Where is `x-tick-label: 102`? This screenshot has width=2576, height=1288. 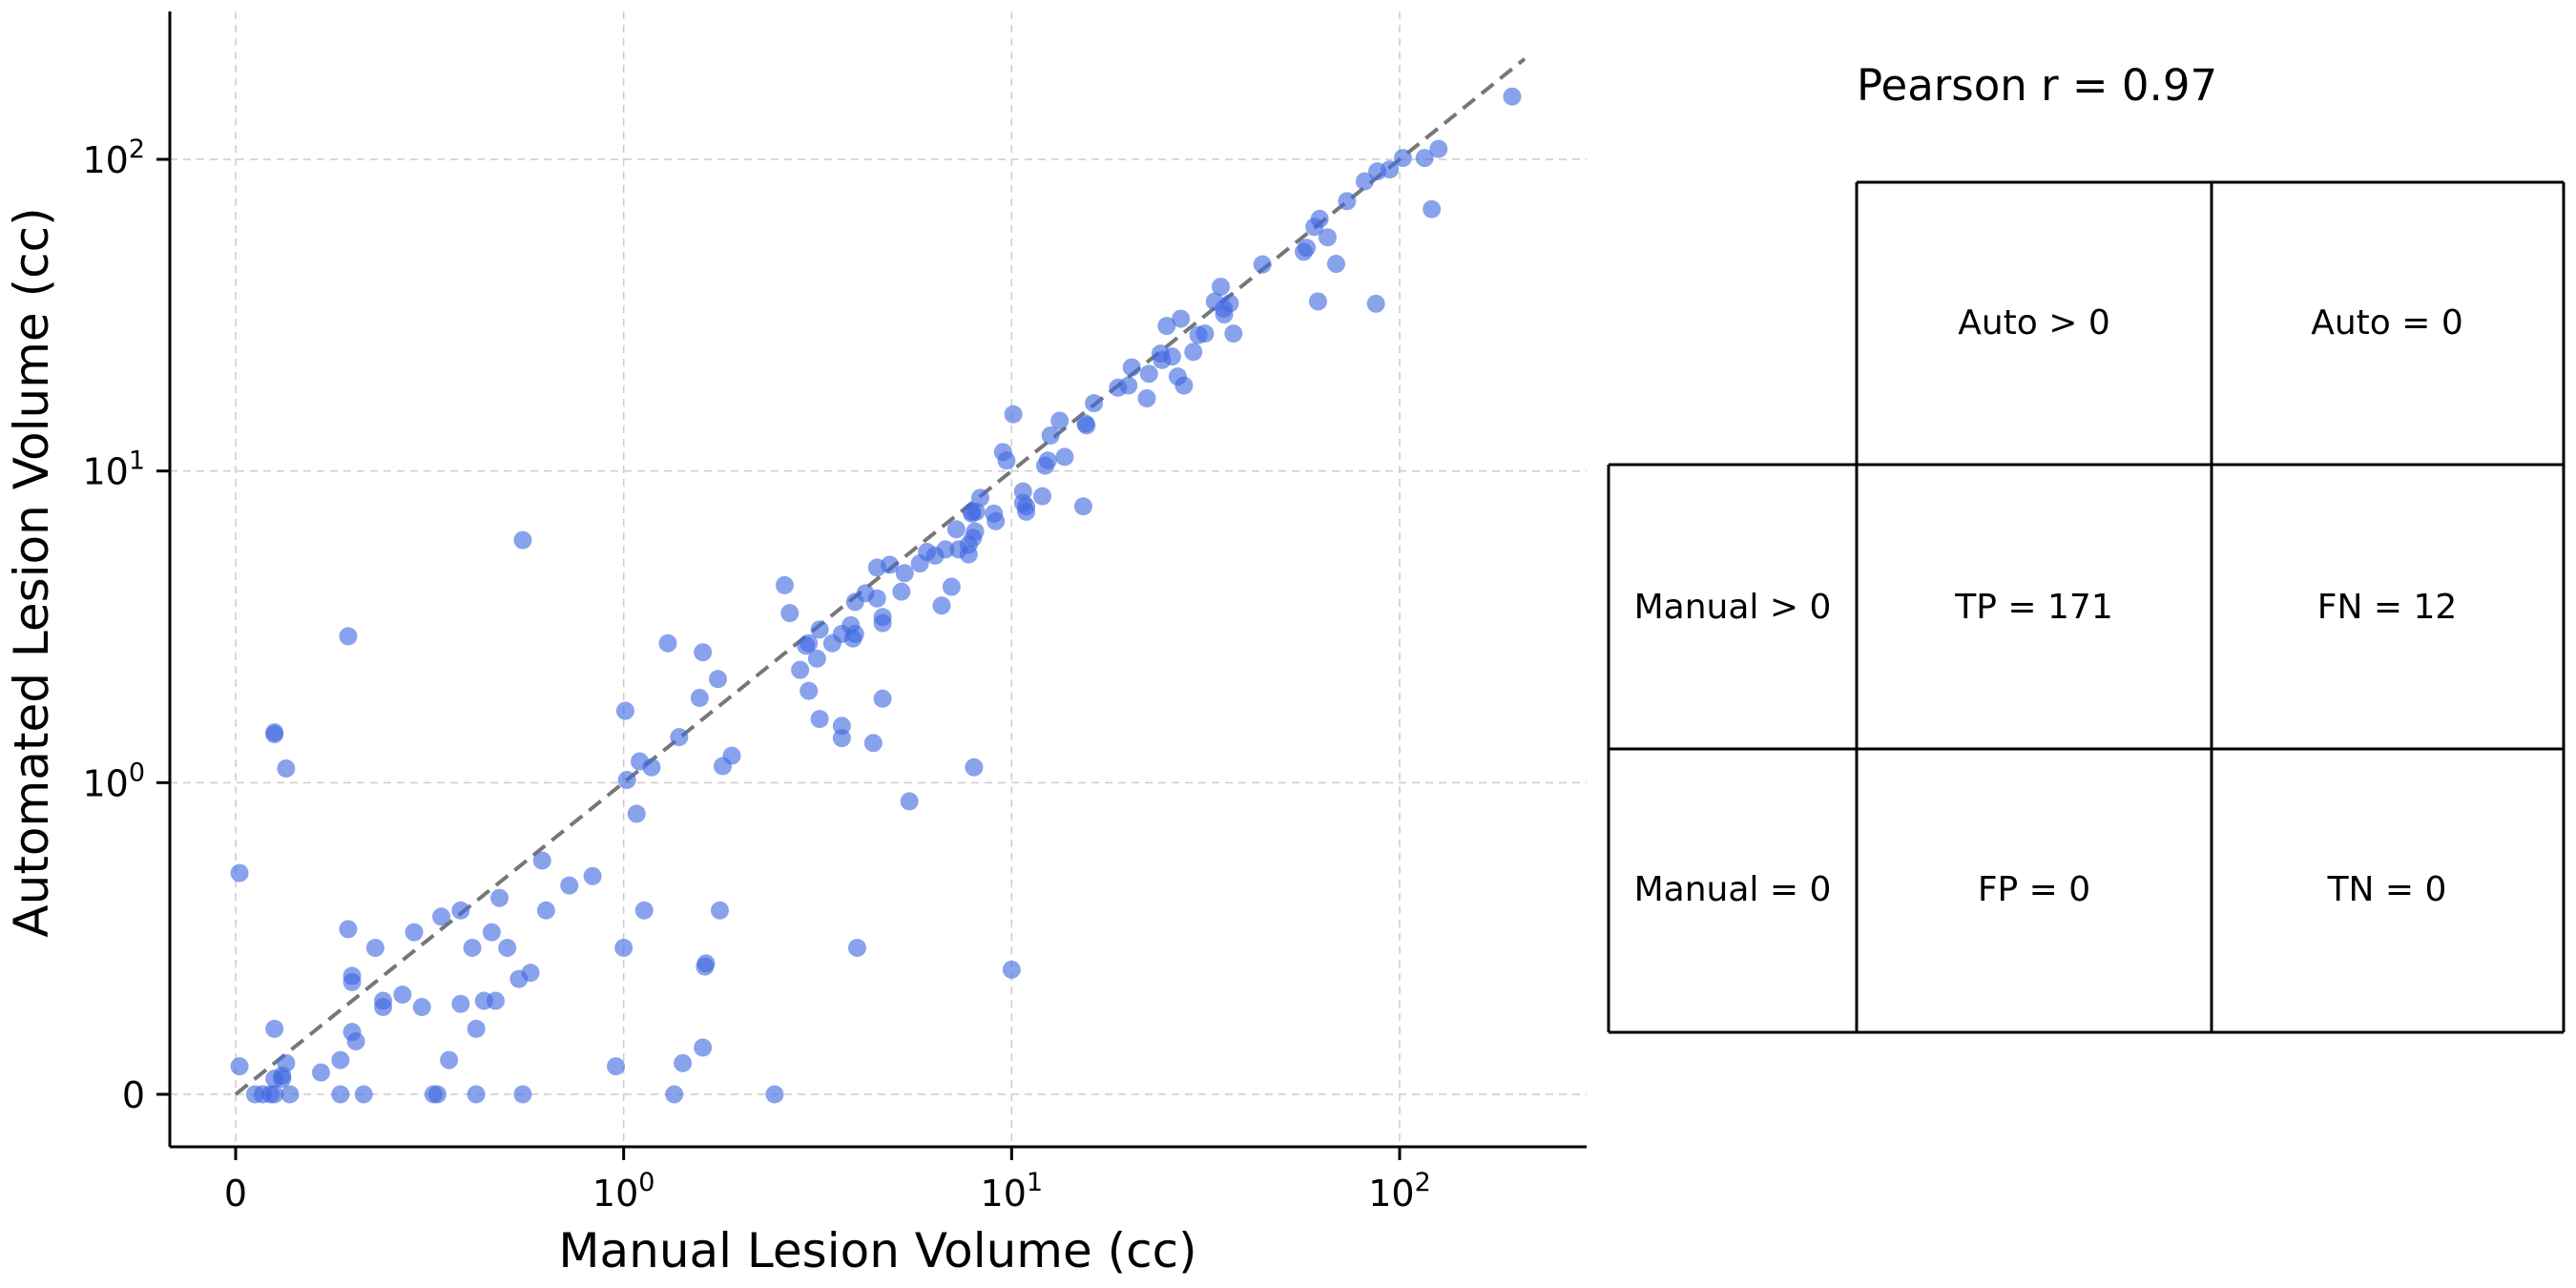
x-tick-label: 102 is located at coordinates (1399, 1191).